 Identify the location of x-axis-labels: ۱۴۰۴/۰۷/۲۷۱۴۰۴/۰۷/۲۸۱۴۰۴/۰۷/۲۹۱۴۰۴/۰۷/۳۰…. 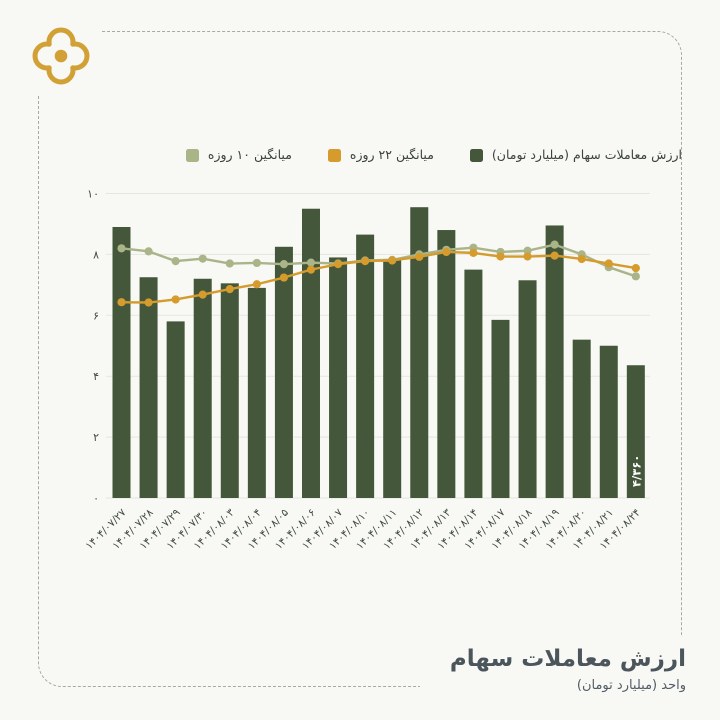
(363, 529).